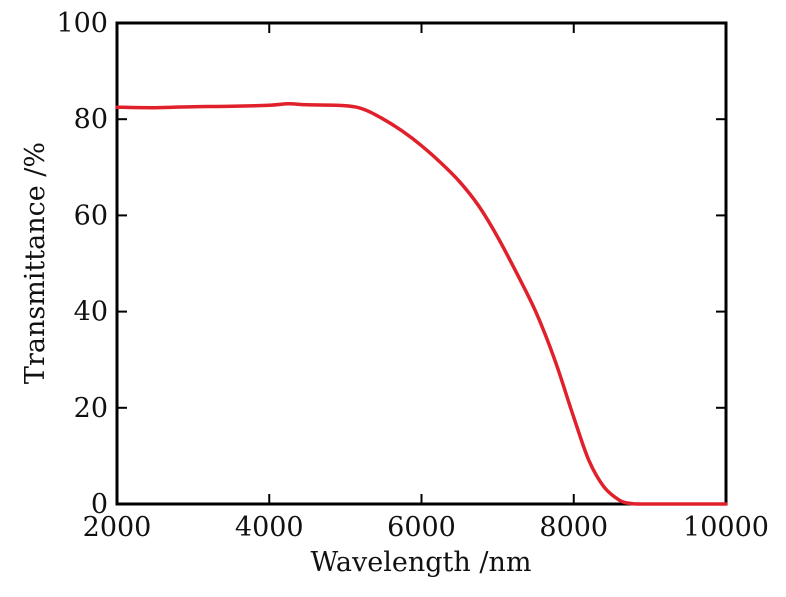 The image size is (786, 597). What do you see at coordinates (99, 504) in the screenshot?
I see `y-tick-label: 0` at bounding box center [99, 504].